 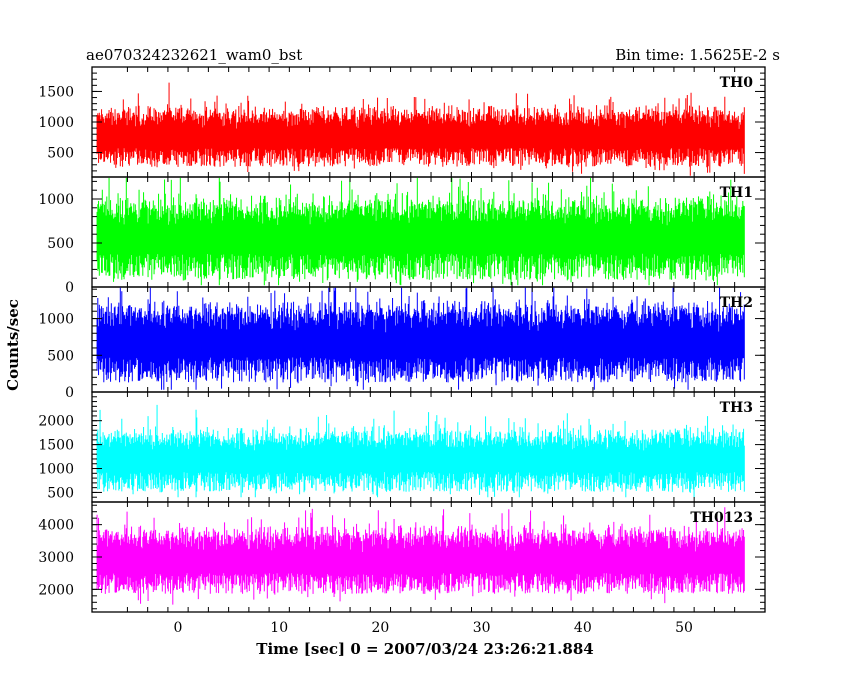 What do you see at coordinates (736, 408) in the screenshot?
I see `panel-label-th3: TH3` at bounding box center [736, 408].